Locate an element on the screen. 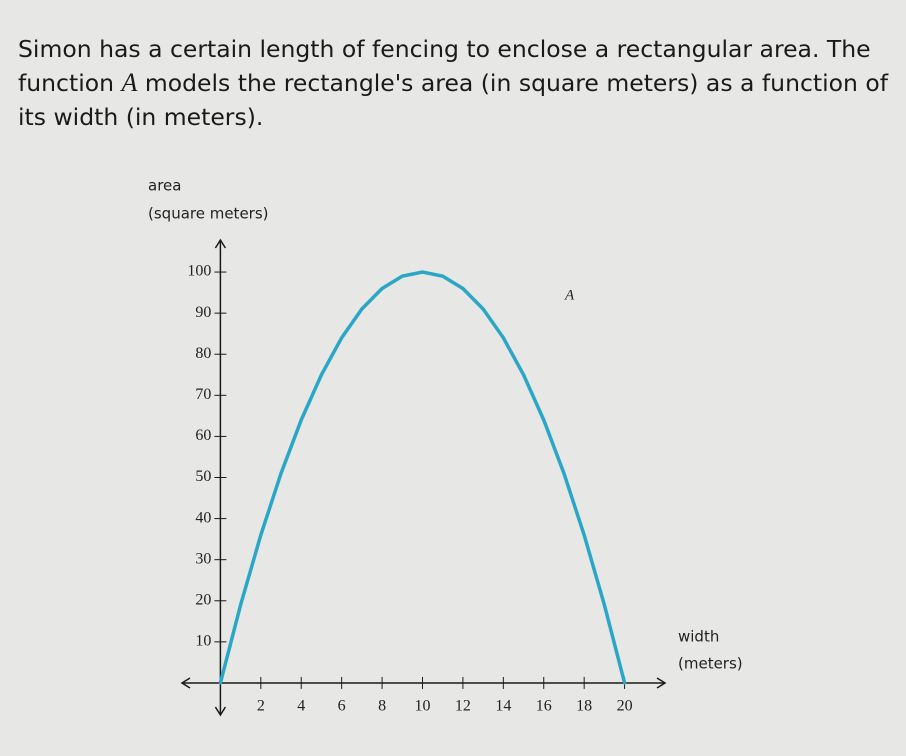 Image resolution: width=906 pixels, height=756 pixels. y-tick-label: 50 is located at coordinates (203, 476).